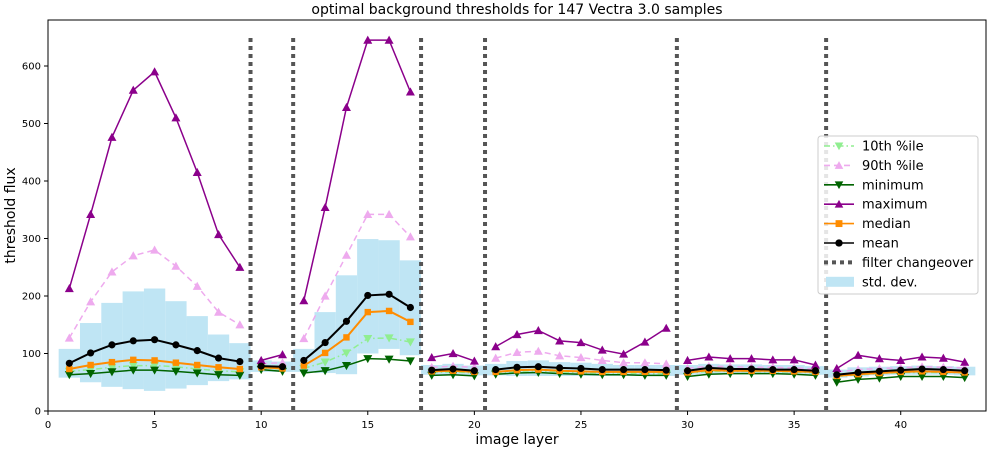 This screenshot has height=450, width=988. Describe the element at coordinates (38, 412) in the screenshot. I see `y-tick-label: 0` at that location.